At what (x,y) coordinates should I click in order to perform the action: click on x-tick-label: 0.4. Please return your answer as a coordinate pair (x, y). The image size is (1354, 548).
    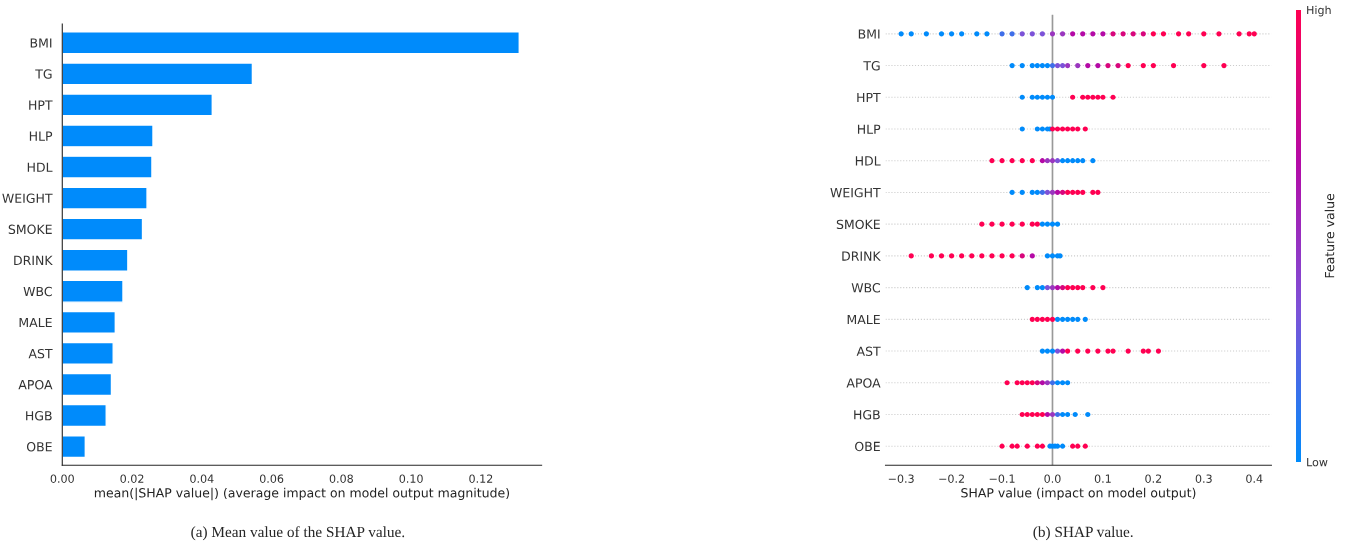
    Looking at the image, I should click on (1254, 478).